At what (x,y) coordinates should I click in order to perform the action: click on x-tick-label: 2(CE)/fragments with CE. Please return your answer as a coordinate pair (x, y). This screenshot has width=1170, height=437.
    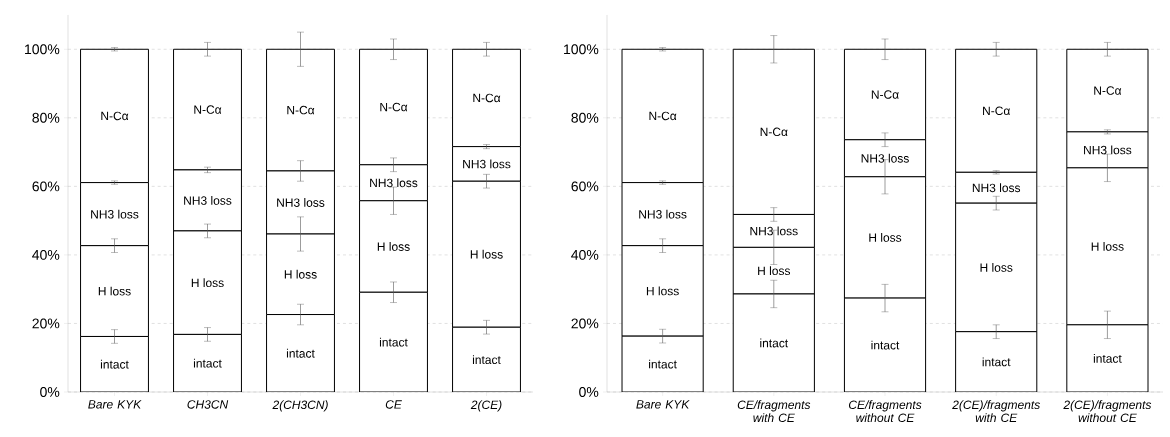
    Looking at the image, I should click on (996, 411).